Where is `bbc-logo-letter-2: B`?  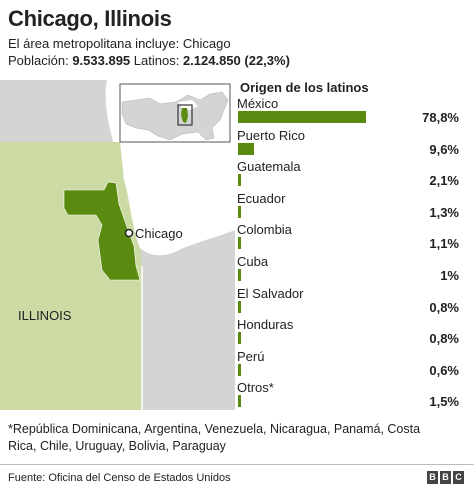
bbc-logo-letter-2: B is located at coordinates (445, 477).